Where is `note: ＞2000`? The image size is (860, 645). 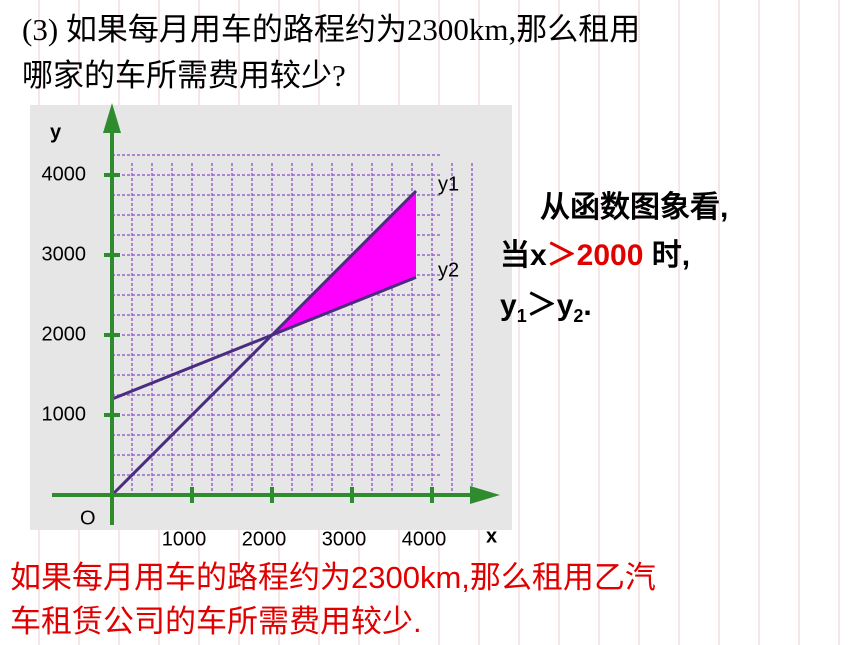
note: ＞2000 is located at coordinates (595, 255).